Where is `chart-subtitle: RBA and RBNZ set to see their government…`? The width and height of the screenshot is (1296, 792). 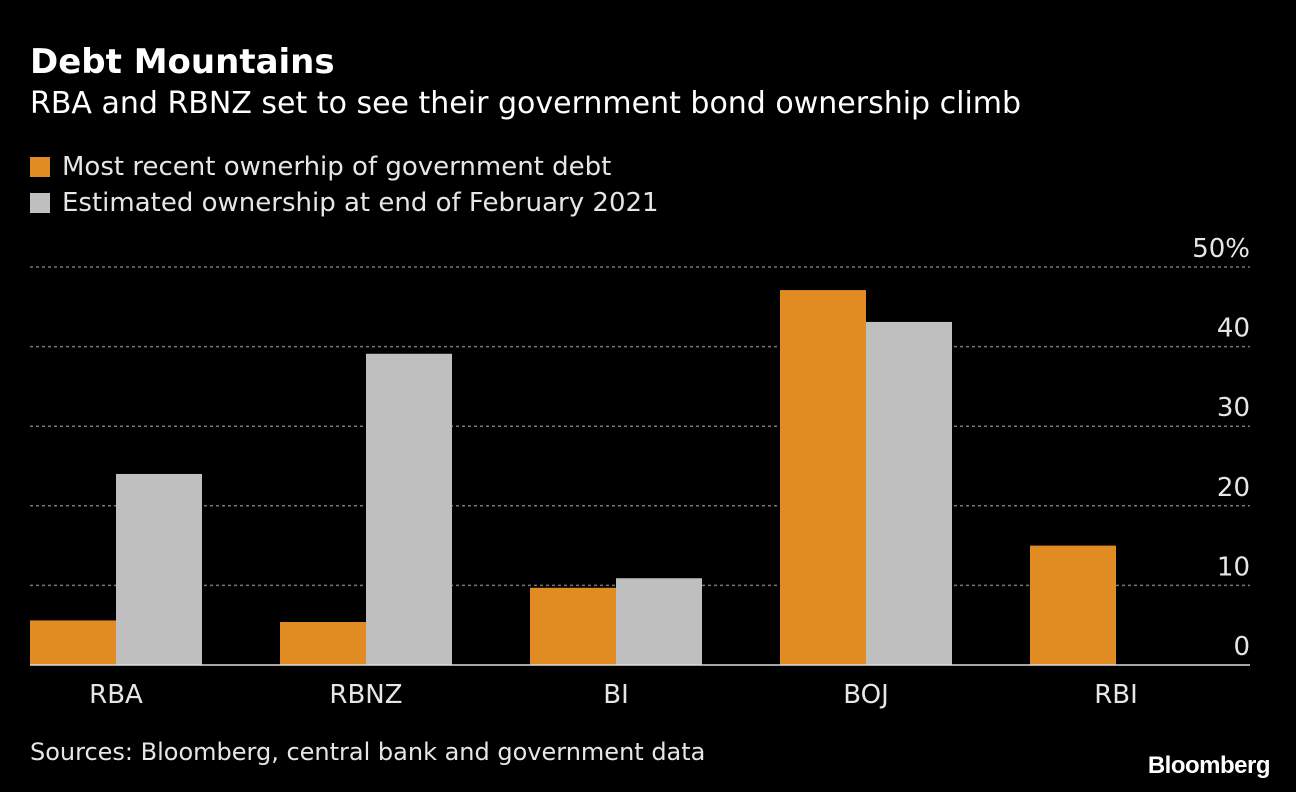
chart-subtitle: RBA and RBNZ set to see their government… is located at coordinates (526, 103).